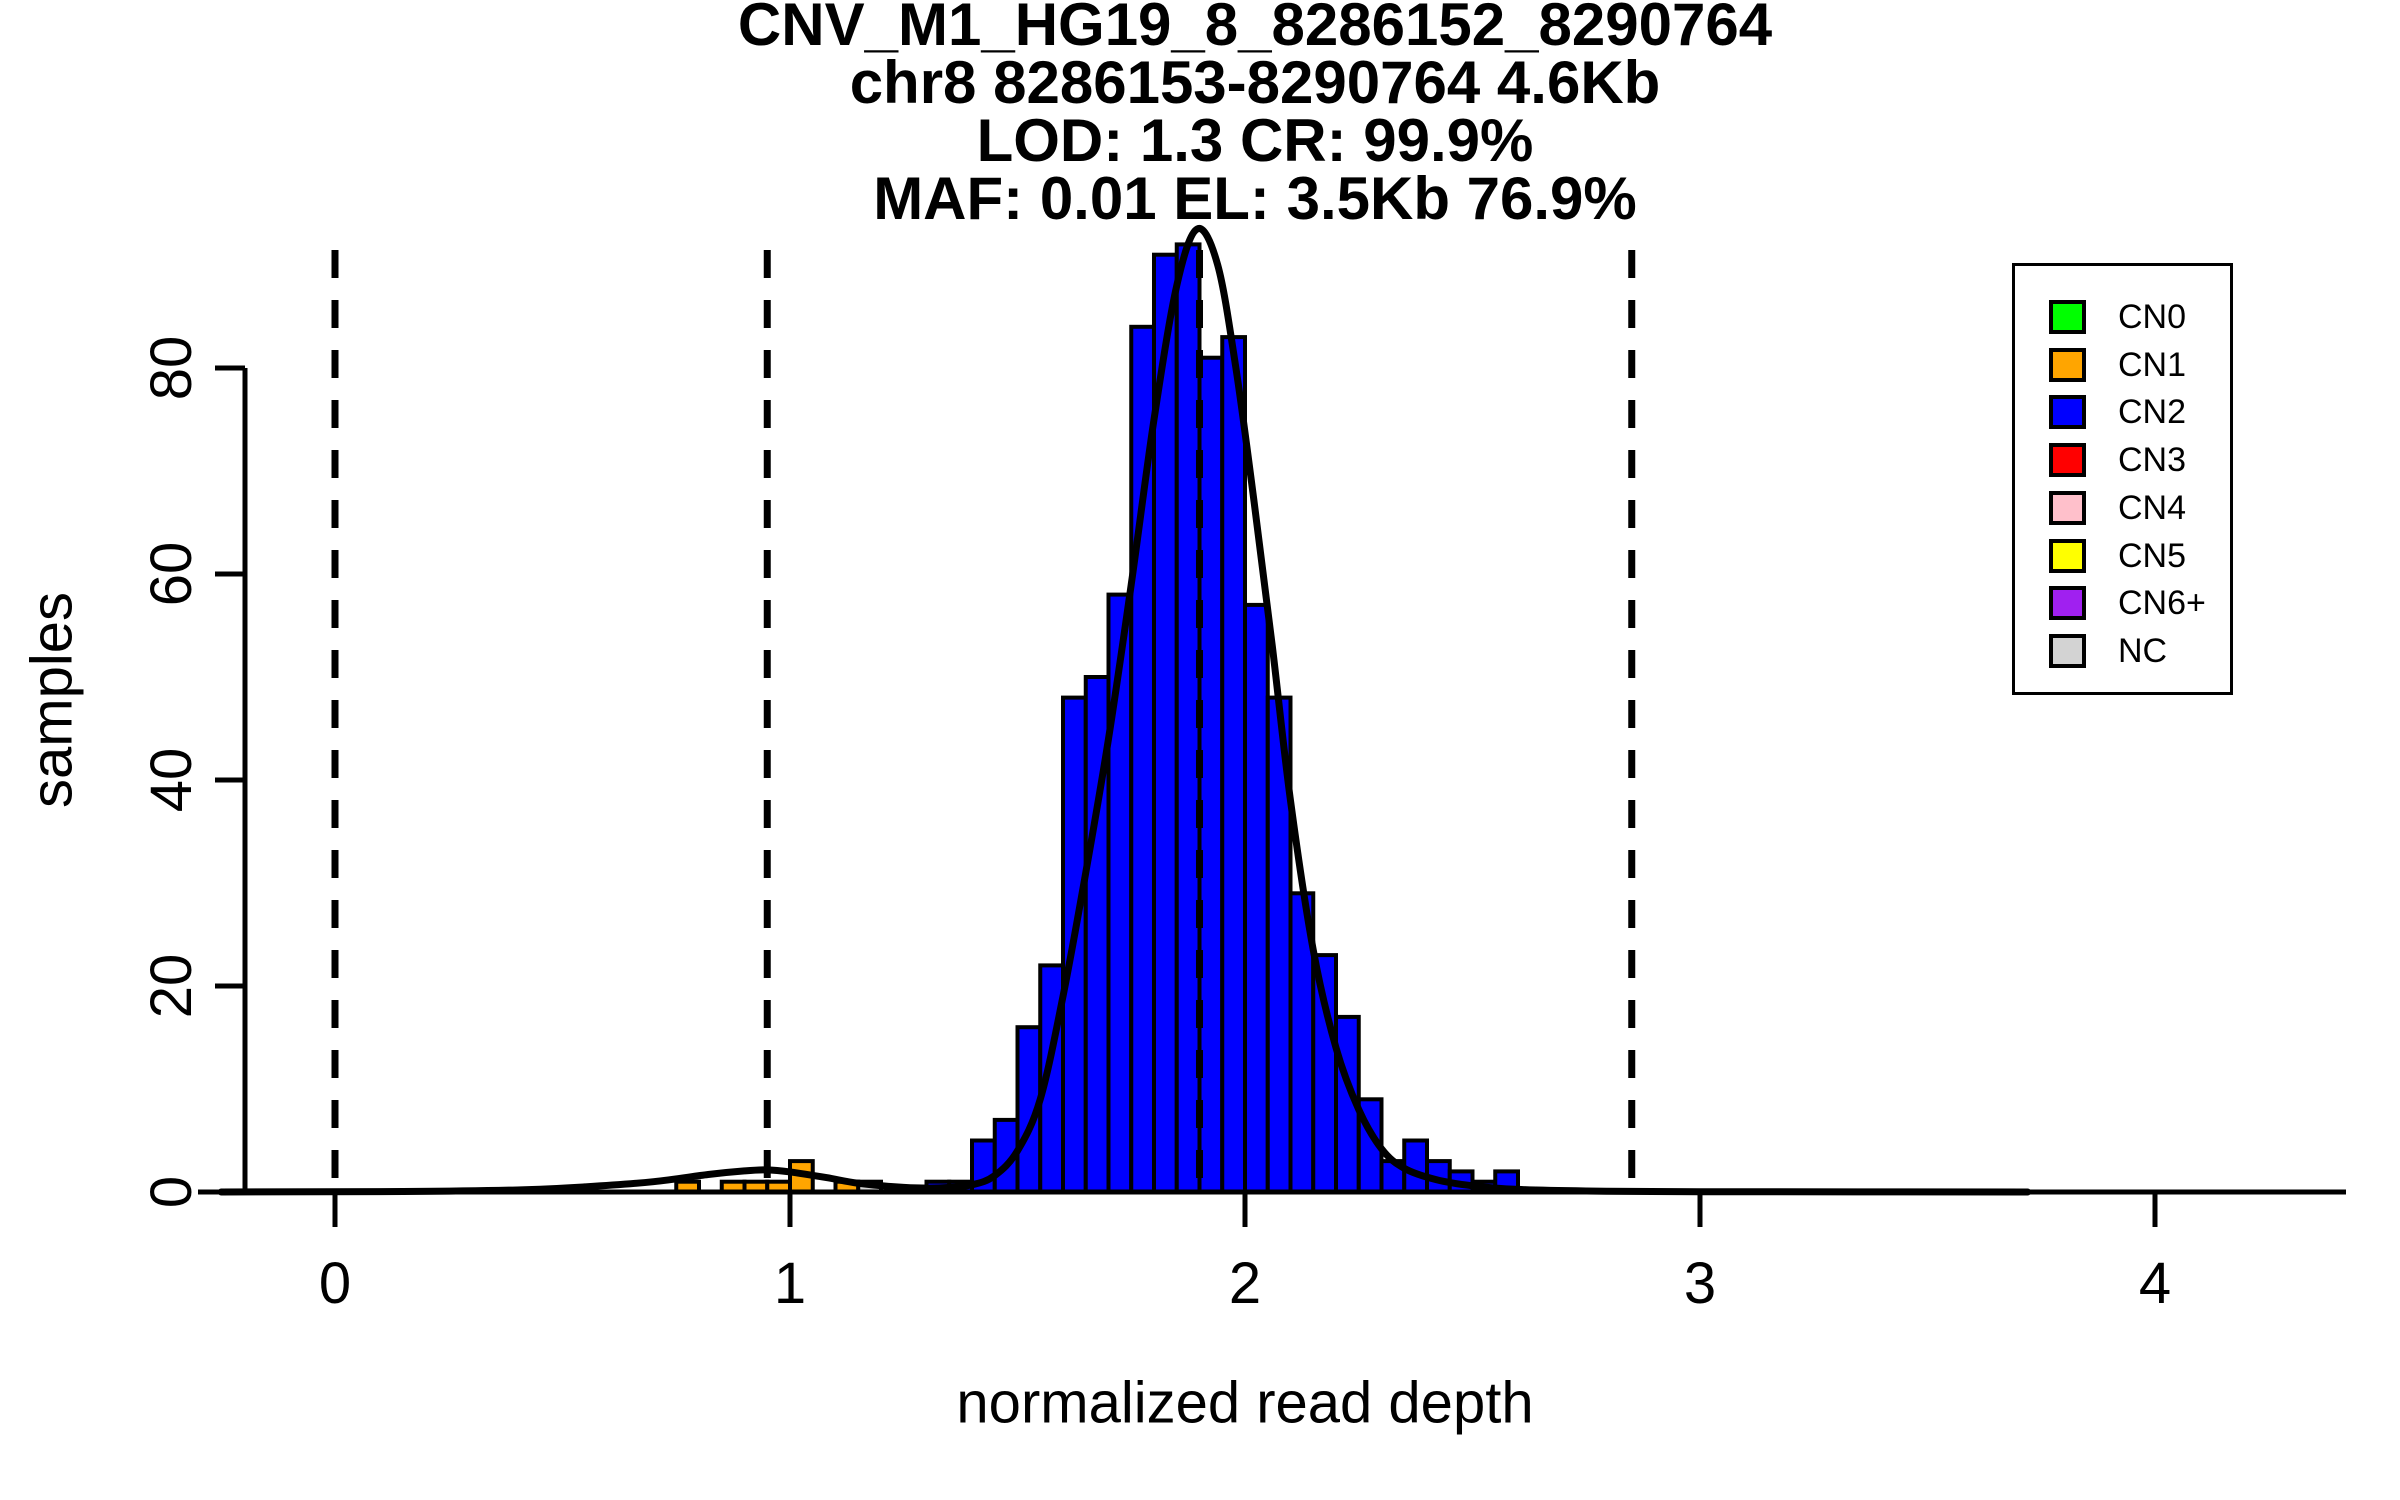  Describe the element at coordinates (2152, 555) in the screenshot. I see `legend-label: CN5` at that location.